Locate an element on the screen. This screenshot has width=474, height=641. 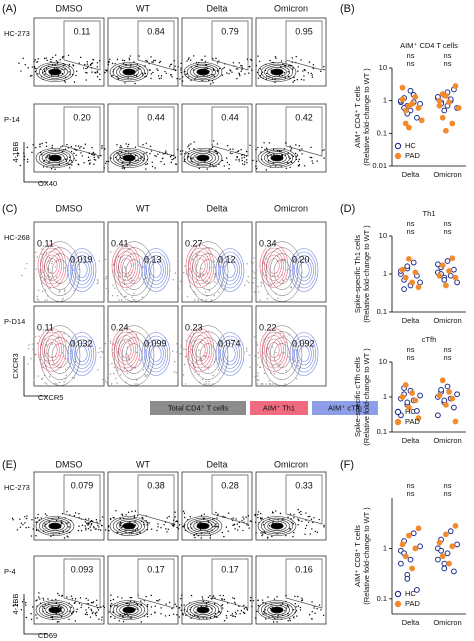
cTfh-frequency: 0.019 is located at coordinates (81, 259).